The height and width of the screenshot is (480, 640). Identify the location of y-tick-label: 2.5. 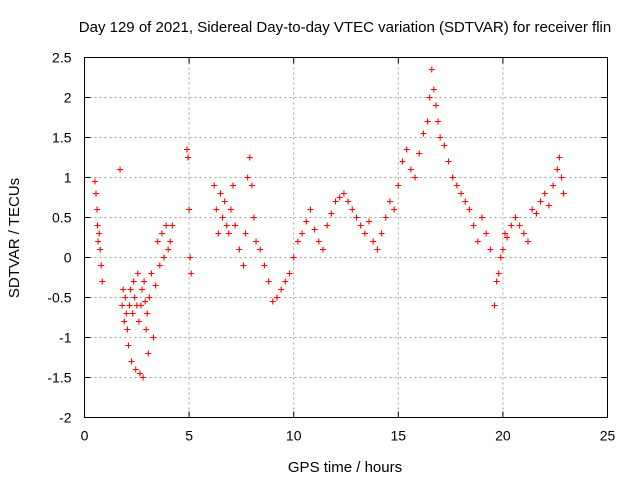
(62, 58).